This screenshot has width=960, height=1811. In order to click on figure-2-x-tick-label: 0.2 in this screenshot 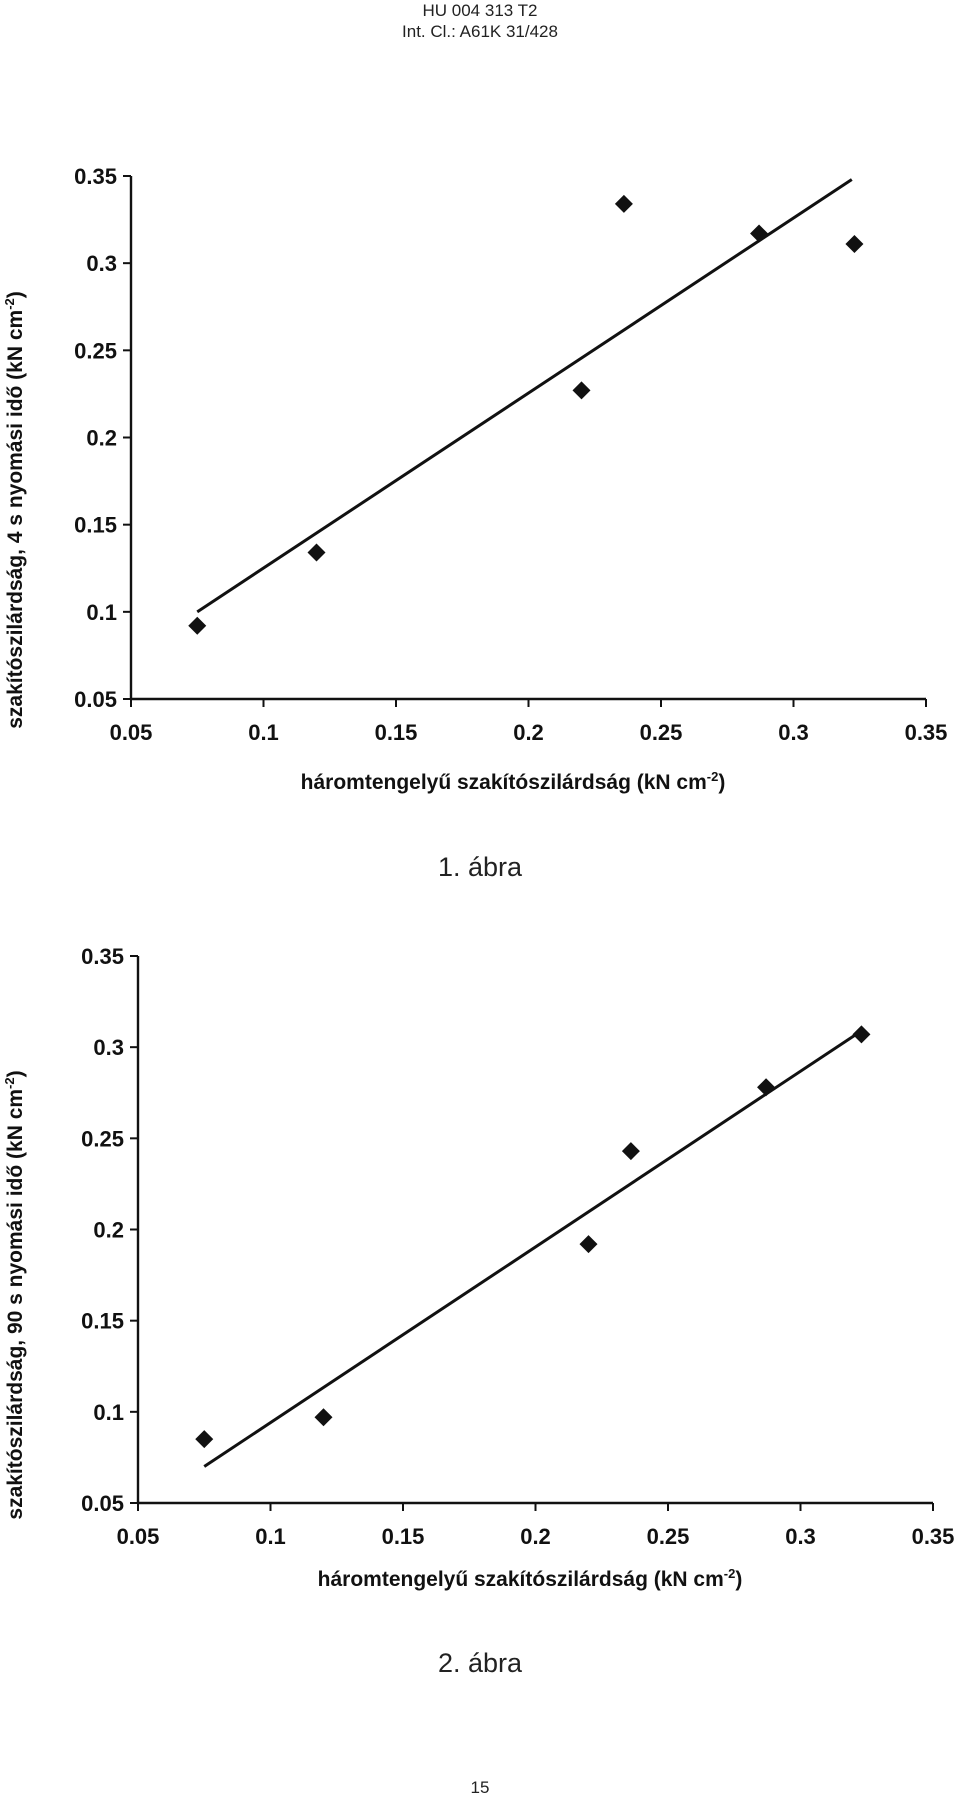, I will do `click(535, 1536)`.